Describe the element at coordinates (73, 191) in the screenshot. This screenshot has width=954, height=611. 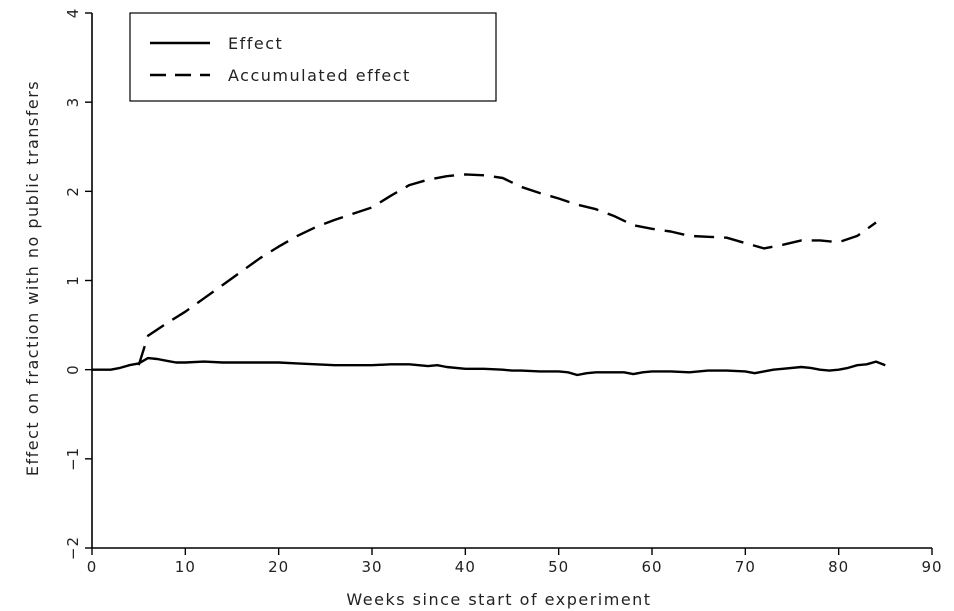
I see `y-tick-label: 2` at that location.